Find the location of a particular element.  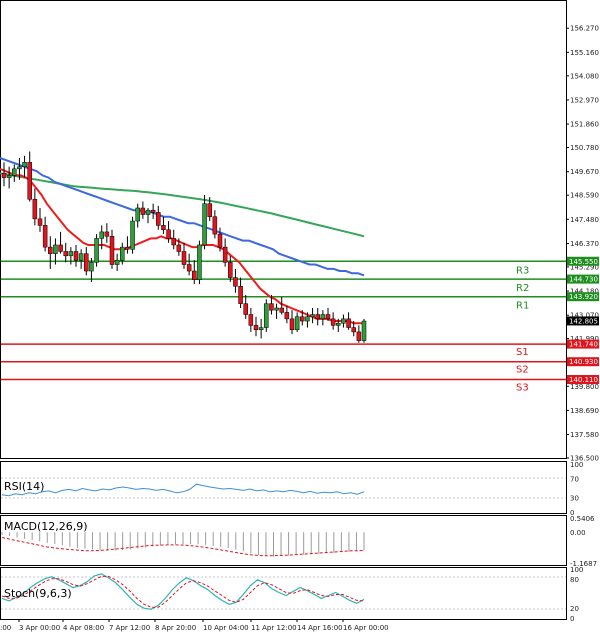

stoch-signal-line is located at coordinates (183, 591).